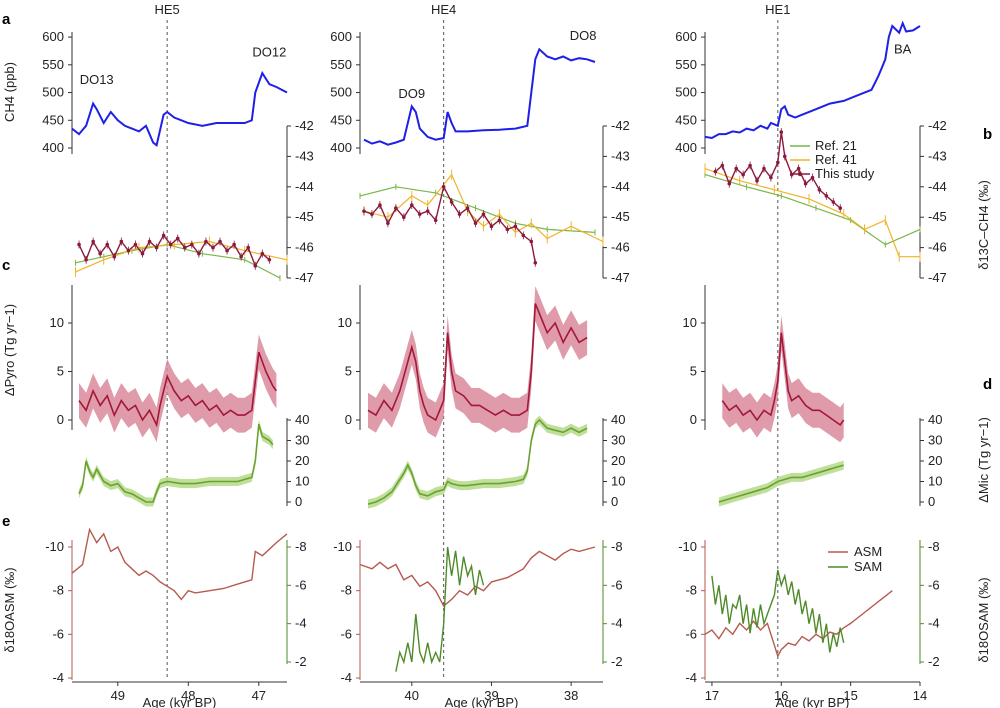 The image size is (1000, 708). I want to click on pyro-series-he5, so click(178, 389).